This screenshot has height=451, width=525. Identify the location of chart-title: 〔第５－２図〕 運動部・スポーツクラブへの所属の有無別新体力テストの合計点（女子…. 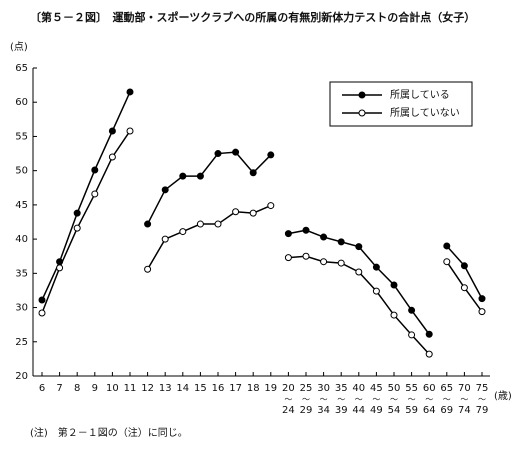
(252, 17).